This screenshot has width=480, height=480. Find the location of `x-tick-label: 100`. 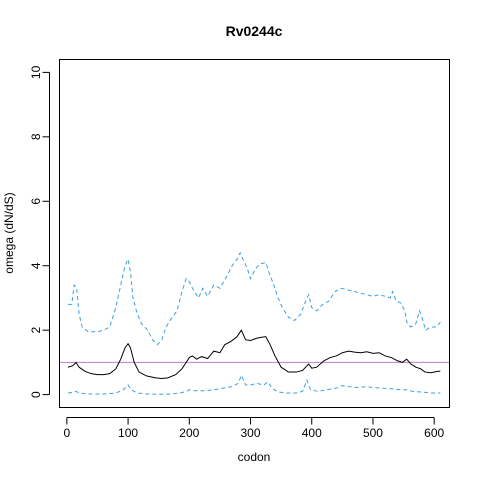

x-tick-label: 100 is located at coordinates (128, 433).